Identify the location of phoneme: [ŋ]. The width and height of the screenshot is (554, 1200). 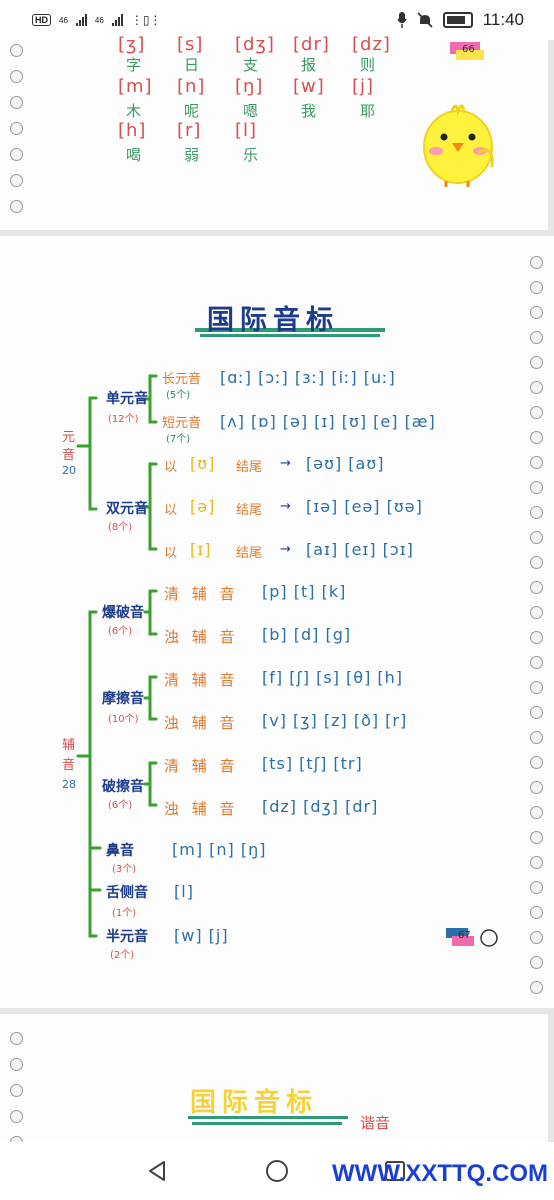
(249, 86).